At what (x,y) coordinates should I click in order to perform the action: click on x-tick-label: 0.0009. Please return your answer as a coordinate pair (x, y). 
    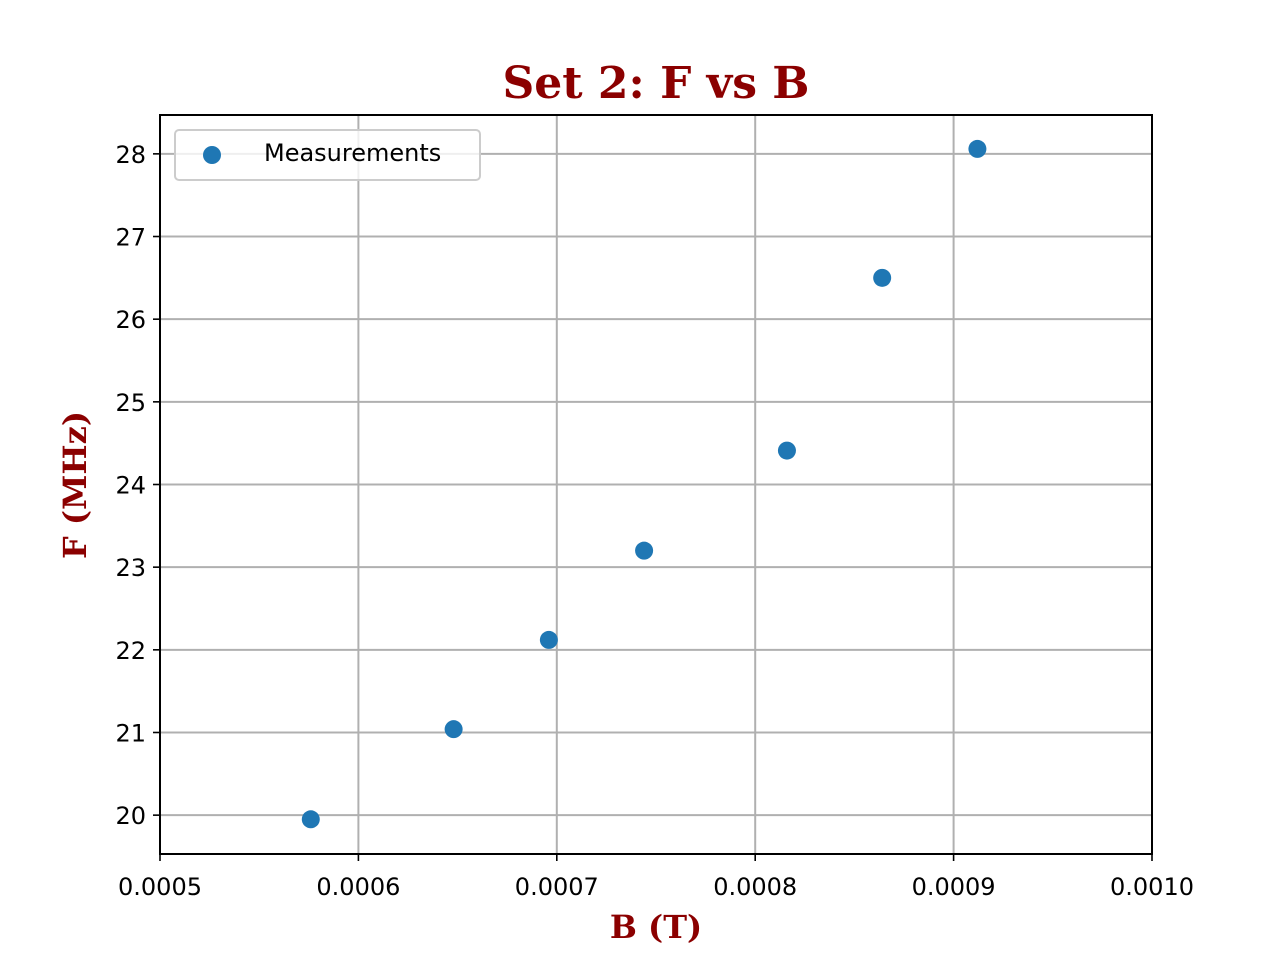
    Looking at the image, I should click on (954, 887).